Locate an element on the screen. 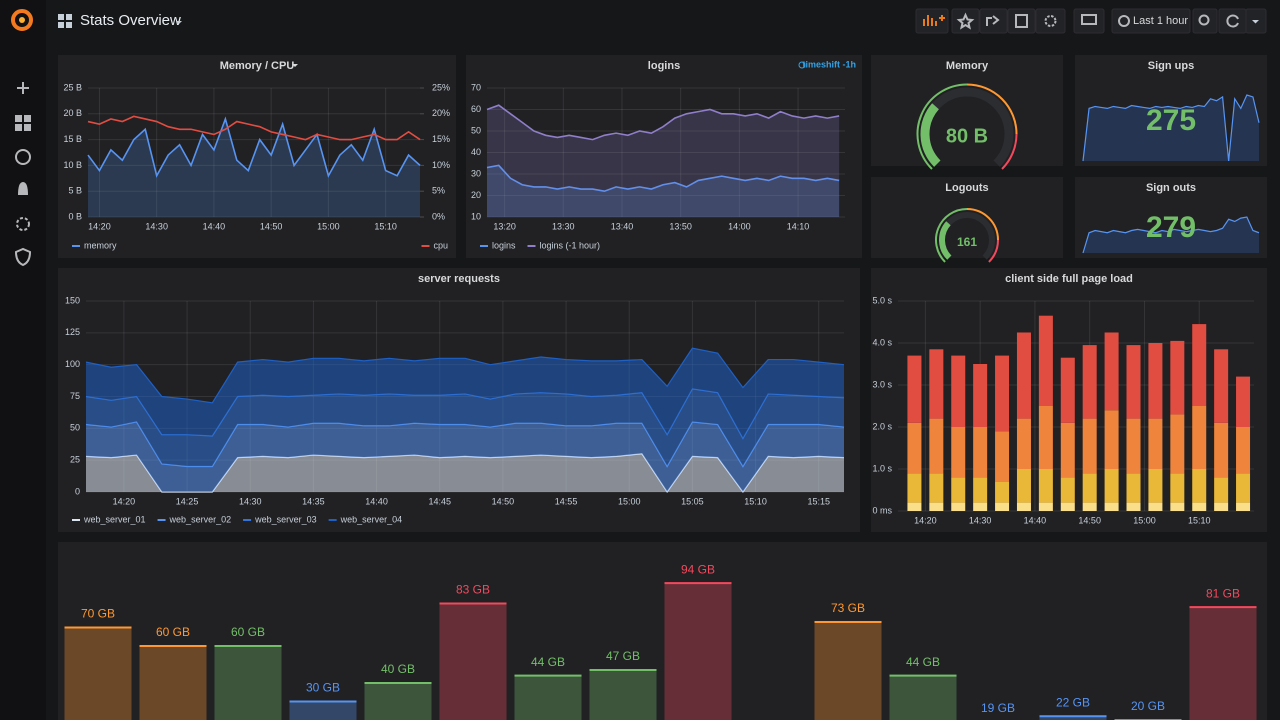 The width and height of the screenshot is (1280, 720). timeshift-label: timeshift -1h is located at coordinates (829, 64).